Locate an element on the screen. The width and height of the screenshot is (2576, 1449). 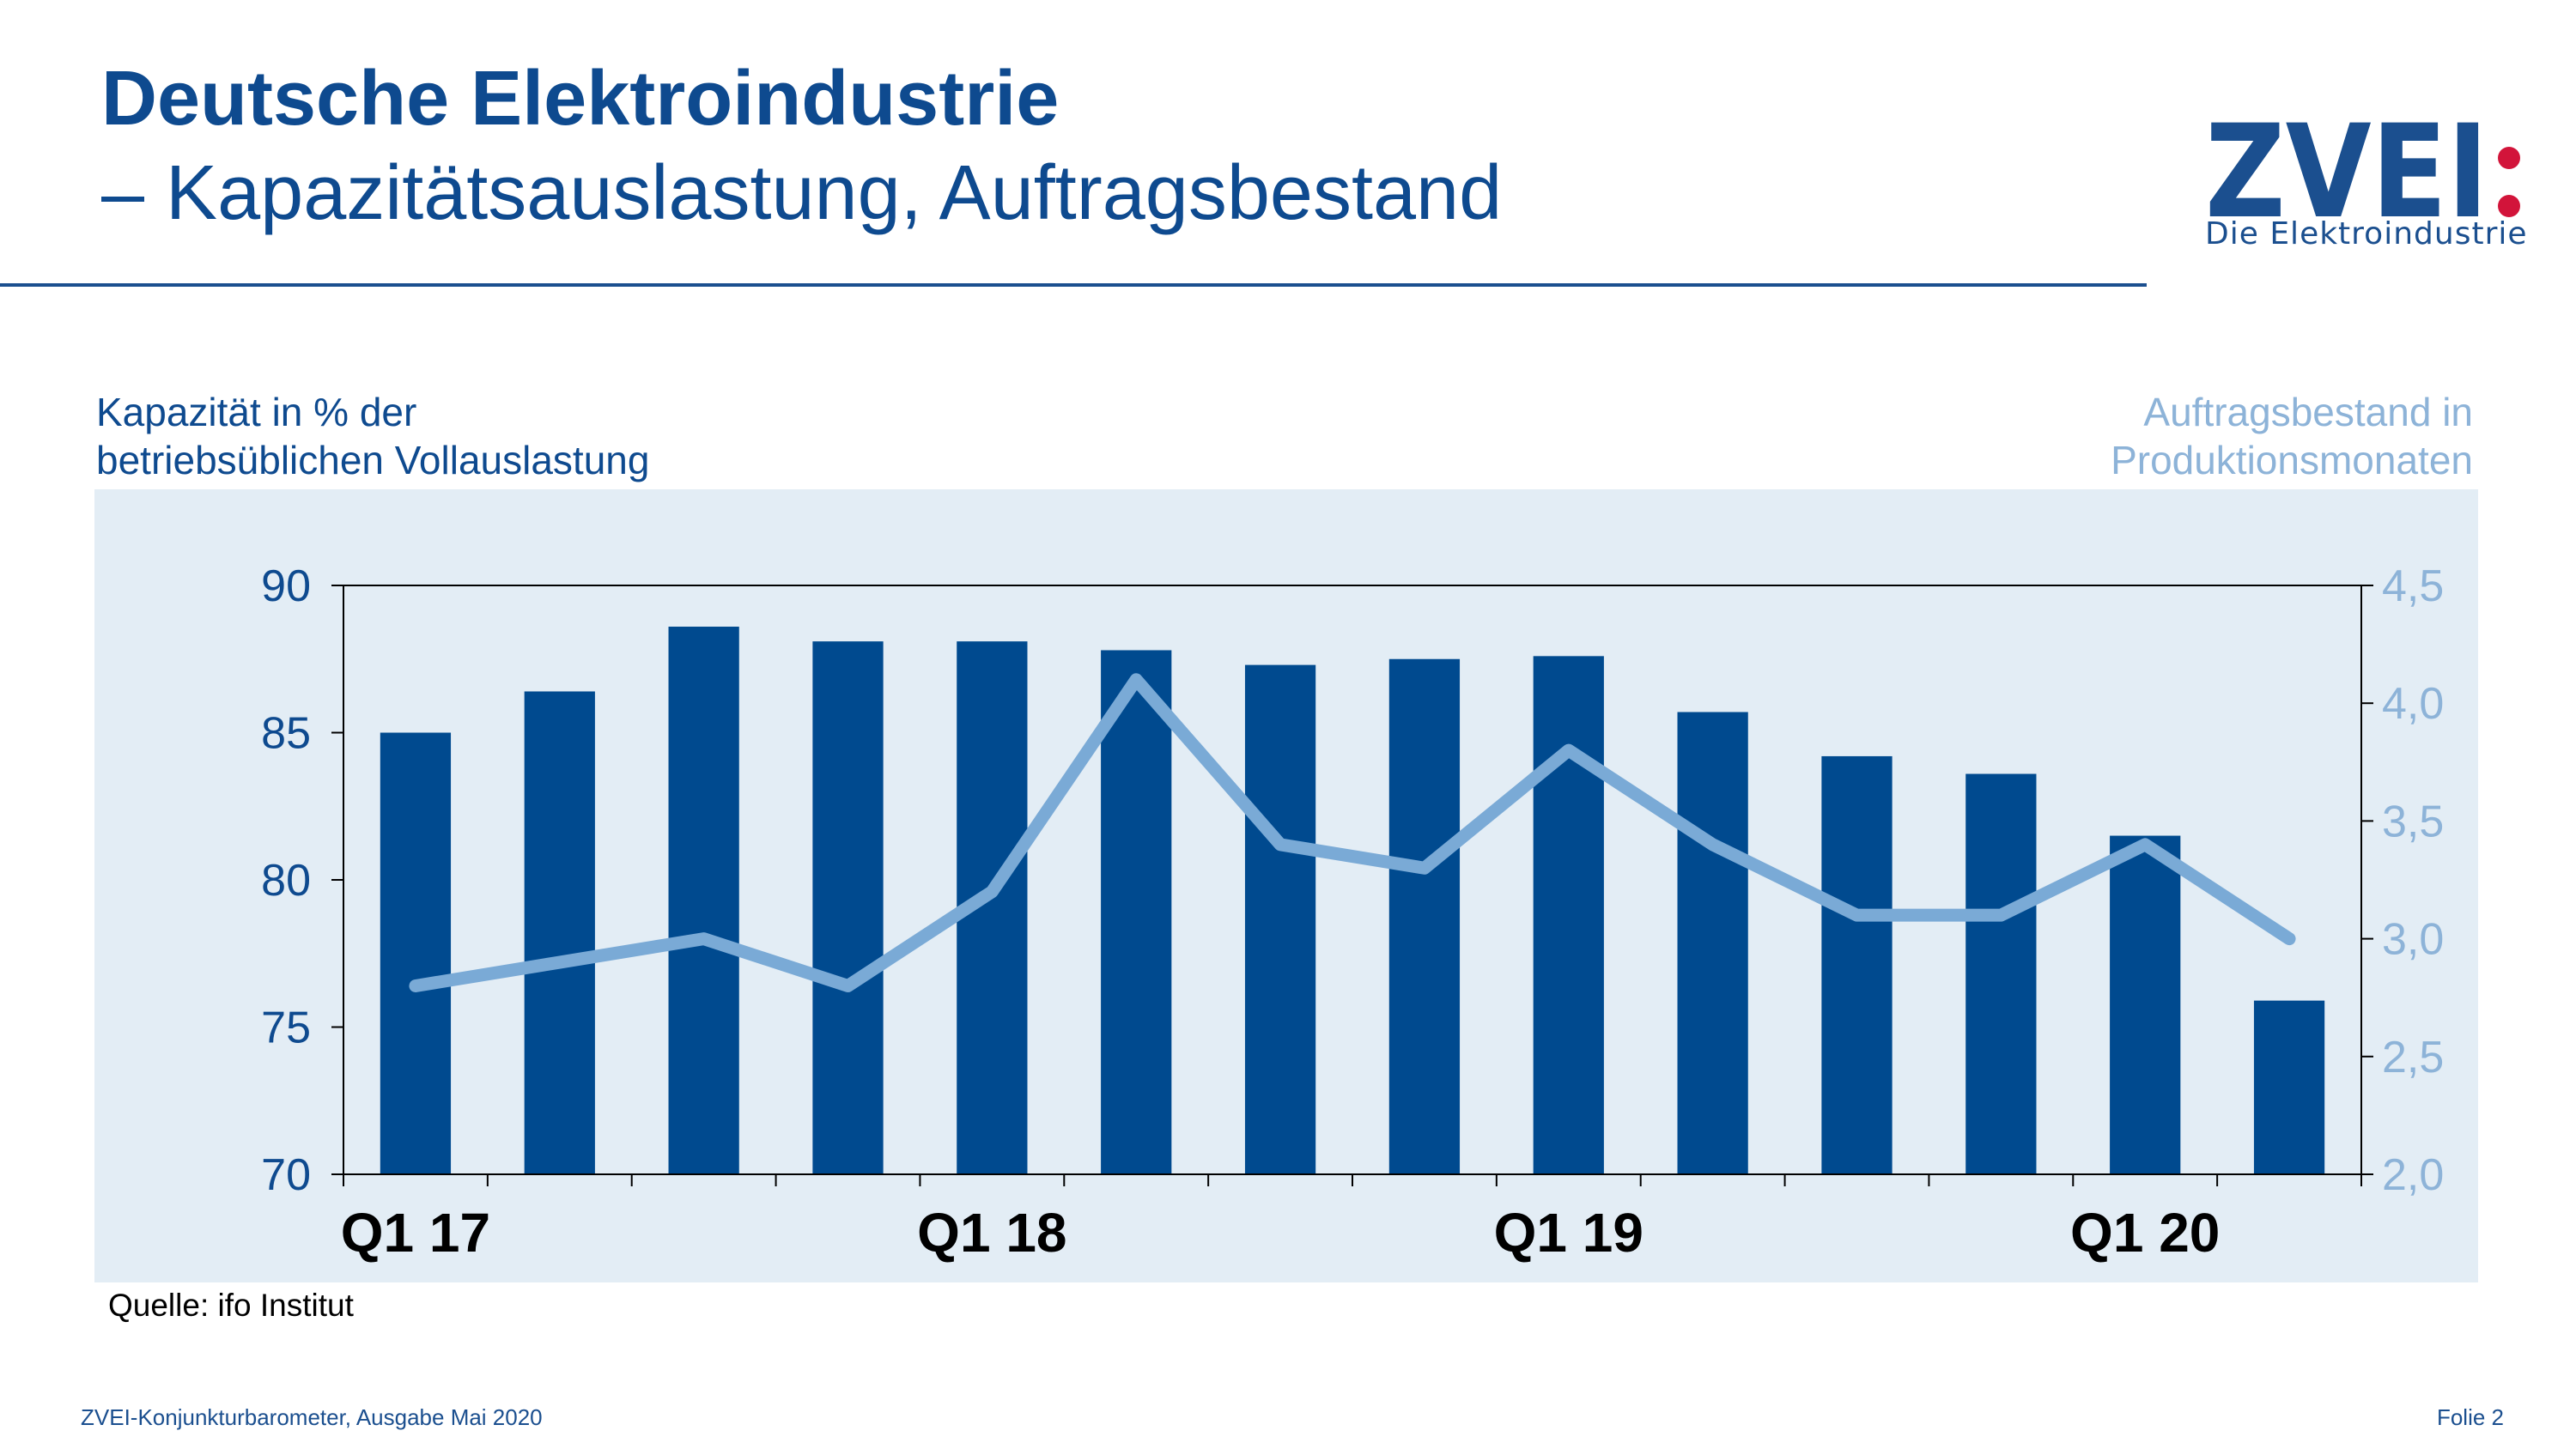
right-tick-label: 3,5 is located at coordinates (2413, 821).